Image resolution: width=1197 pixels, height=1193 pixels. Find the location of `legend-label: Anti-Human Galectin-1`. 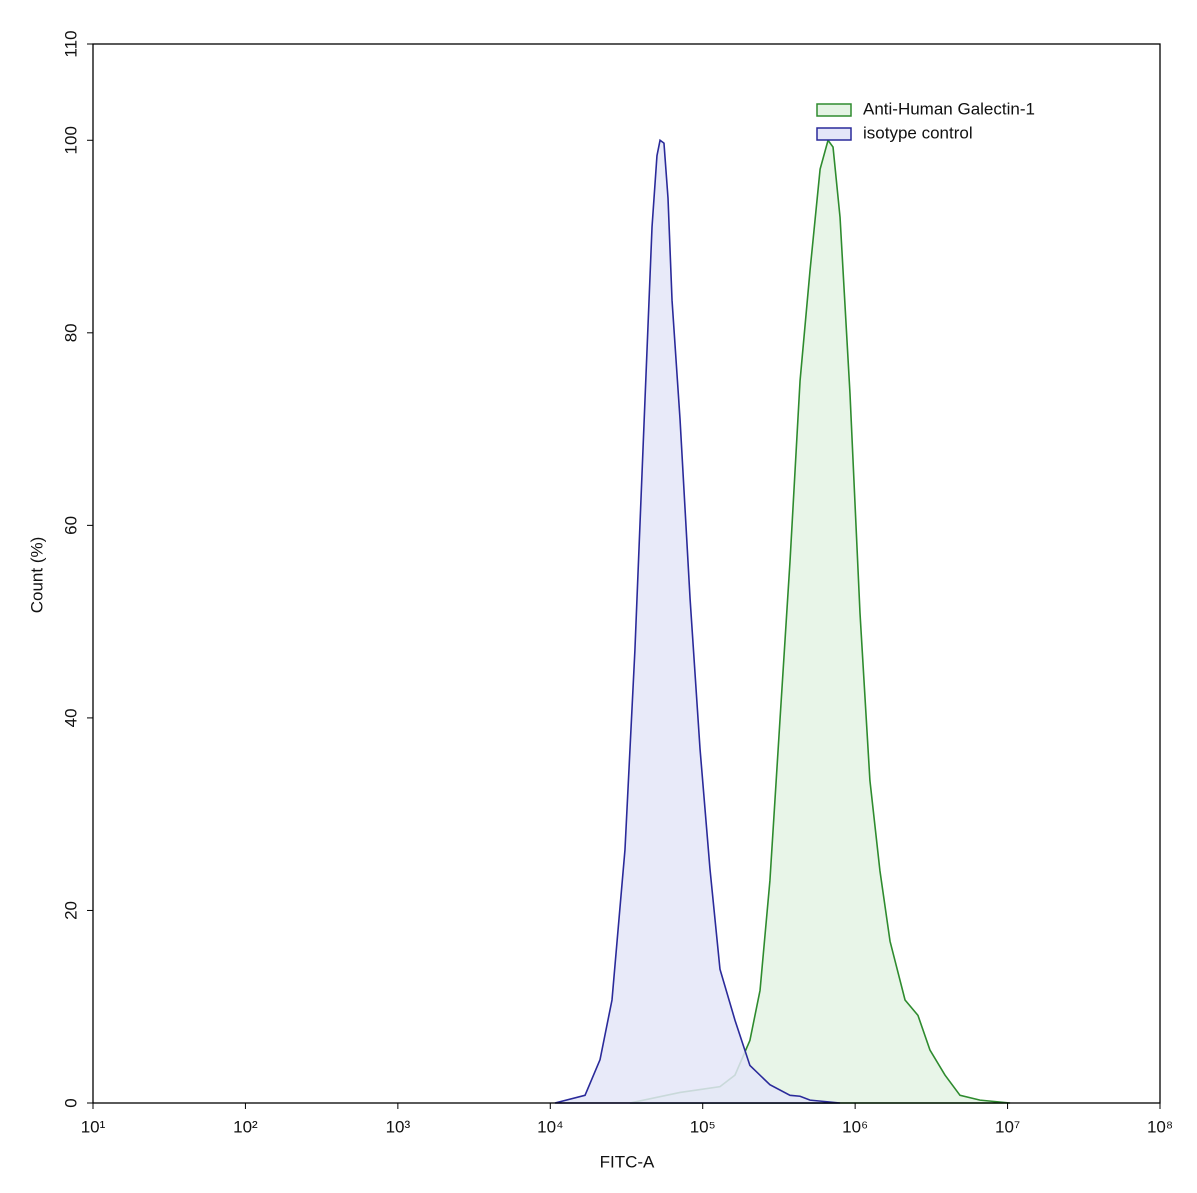

legend-label: Anti-Human Galectin-1 is located at coordinates (949, 108).